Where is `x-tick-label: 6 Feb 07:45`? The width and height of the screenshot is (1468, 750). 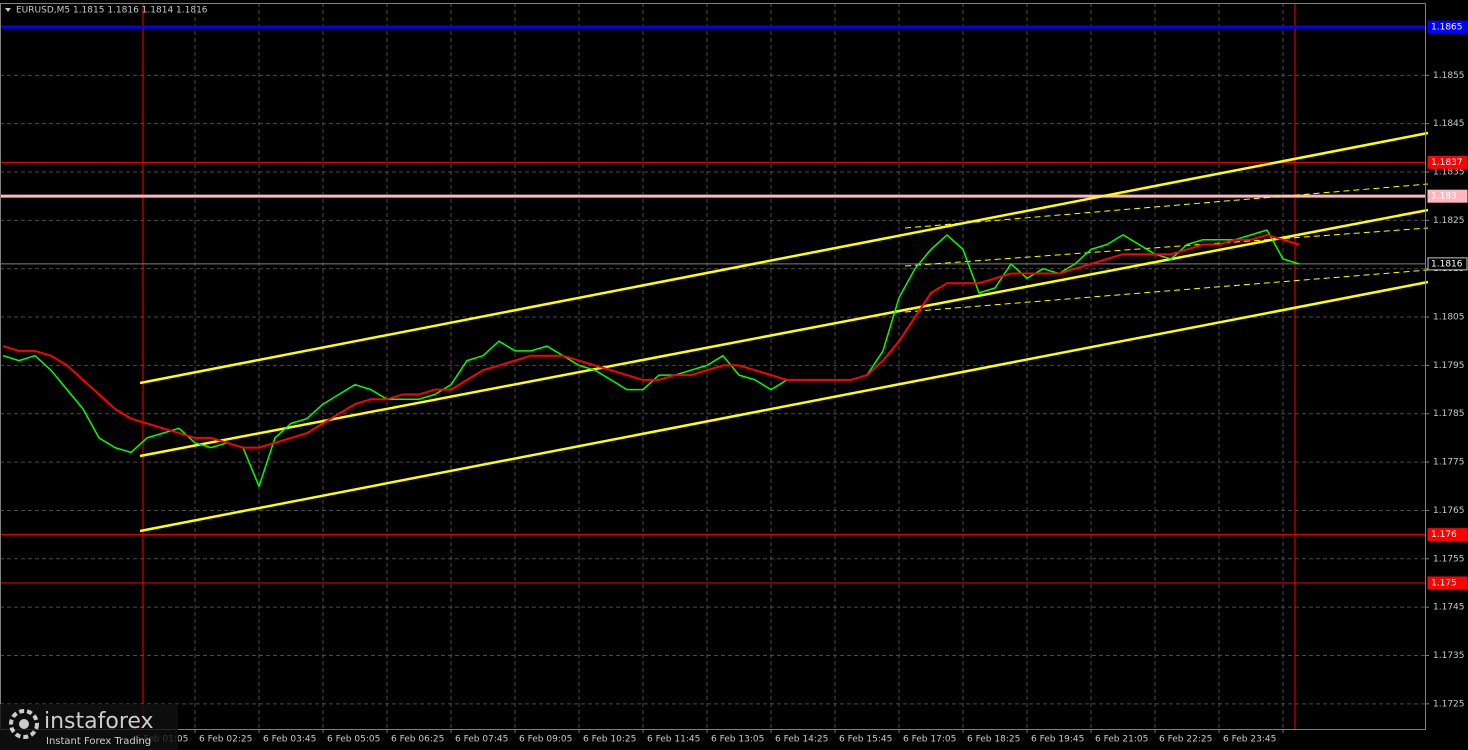
x-tick-label: 6 Feb 07:45 is located at coordinates (481, 740).